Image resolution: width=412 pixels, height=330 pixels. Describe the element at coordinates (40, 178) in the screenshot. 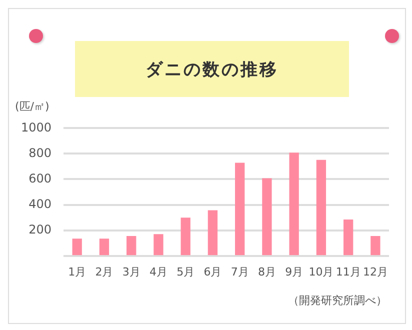

I see `y-tick-label: 600` at that location.